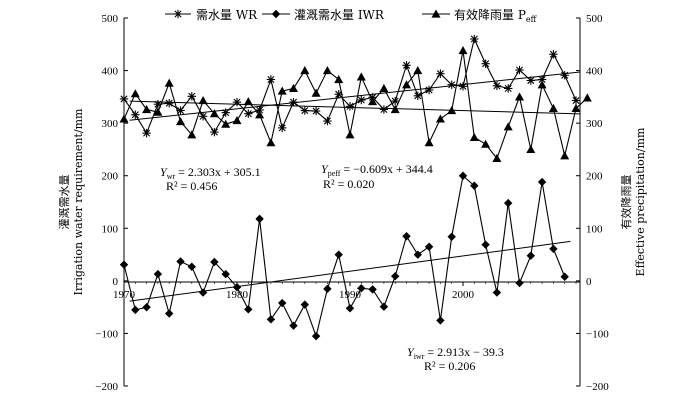 The width and height of the screenshot is (700, 403). I want to click on right-tick-label: 400, so click(594, 72).